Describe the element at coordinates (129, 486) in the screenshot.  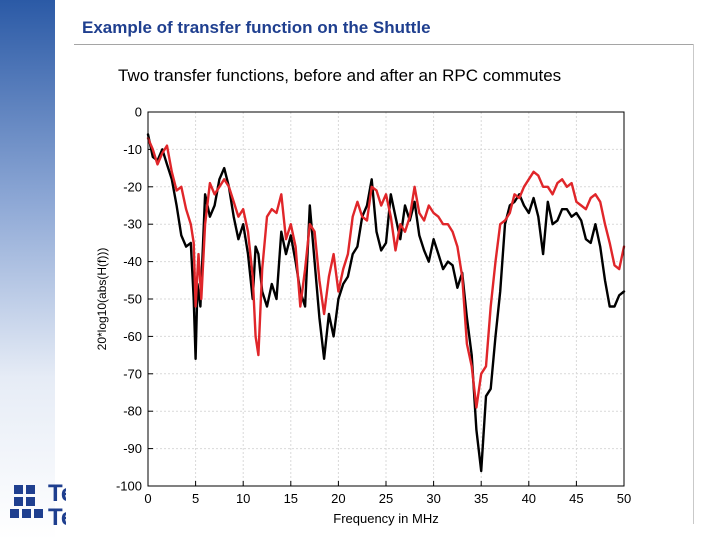
I see `y-tick-label: -100` at that location.